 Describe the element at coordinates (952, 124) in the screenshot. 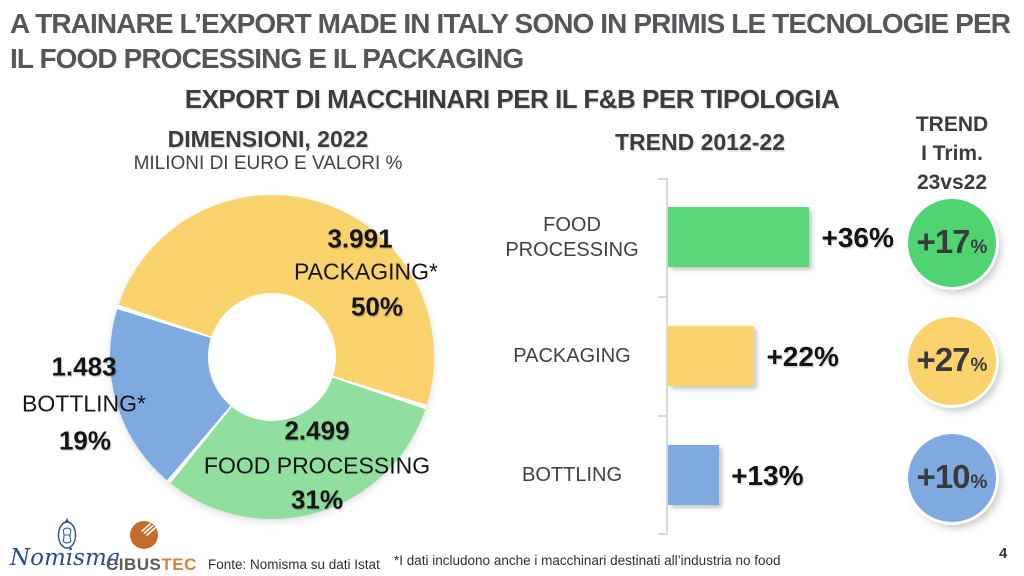

I see `kpi-header-line1: TREND` at that location.